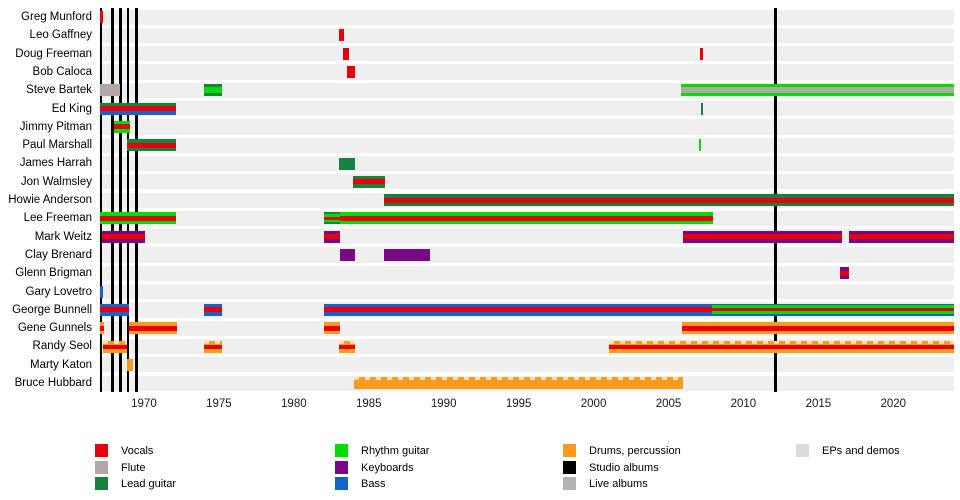 The width and height of the screenshot is (960, 500). Describe the element at coordinates (136, 200) in the screenshot. I see `studio-album-line` at that location.